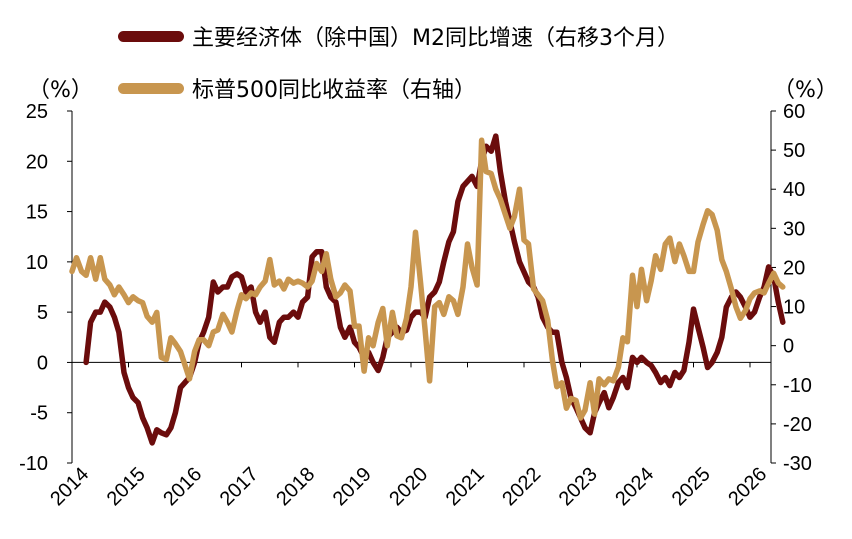 The image size is (852, 539). Describe the element at coordinates (578, 486) in the screenshot. I see `x-axis-tick-label: 2023` at that location.